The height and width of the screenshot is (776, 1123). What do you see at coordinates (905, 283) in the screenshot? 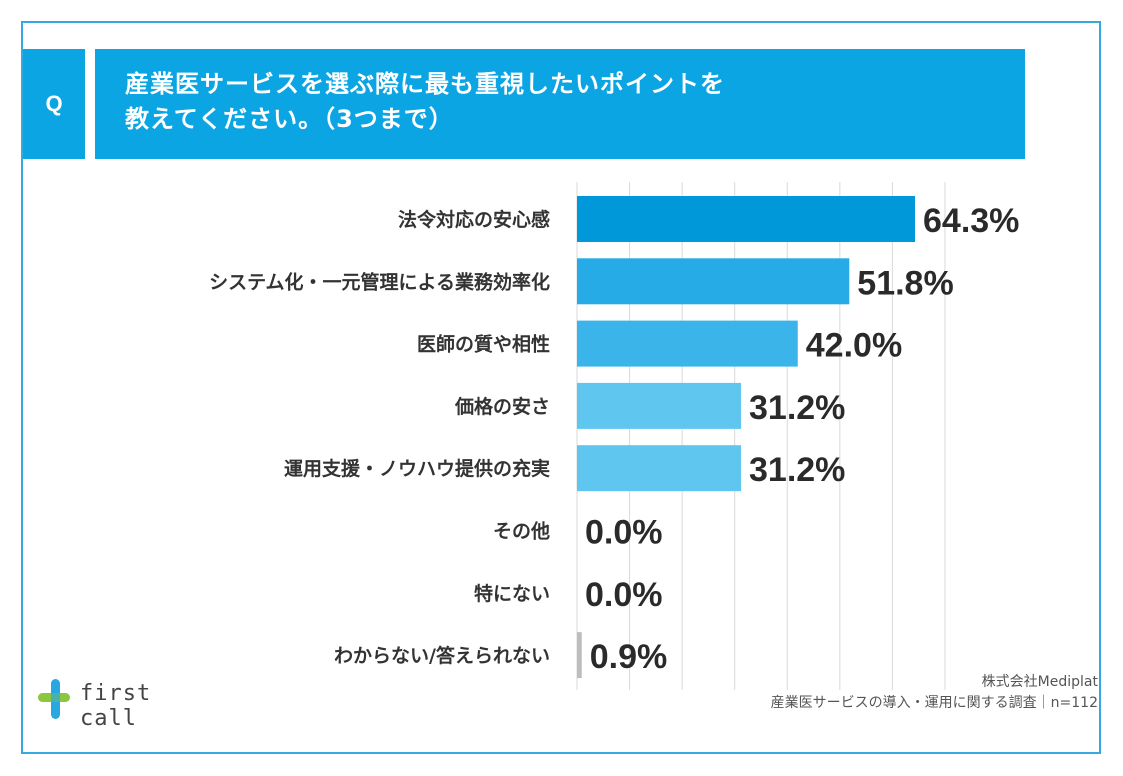
I see `value-label: 51.8%` at bounding box center [905, 283].